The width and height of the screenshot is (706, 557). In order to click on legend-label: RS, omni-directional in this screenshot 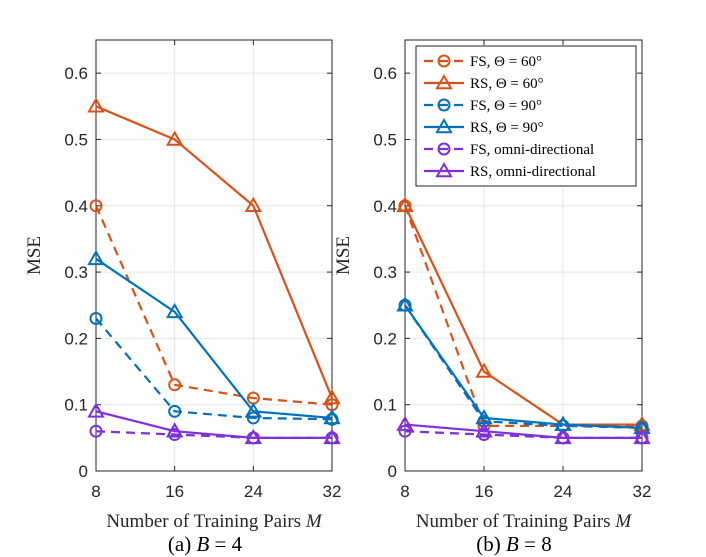, I will do `click(533, 172)`.